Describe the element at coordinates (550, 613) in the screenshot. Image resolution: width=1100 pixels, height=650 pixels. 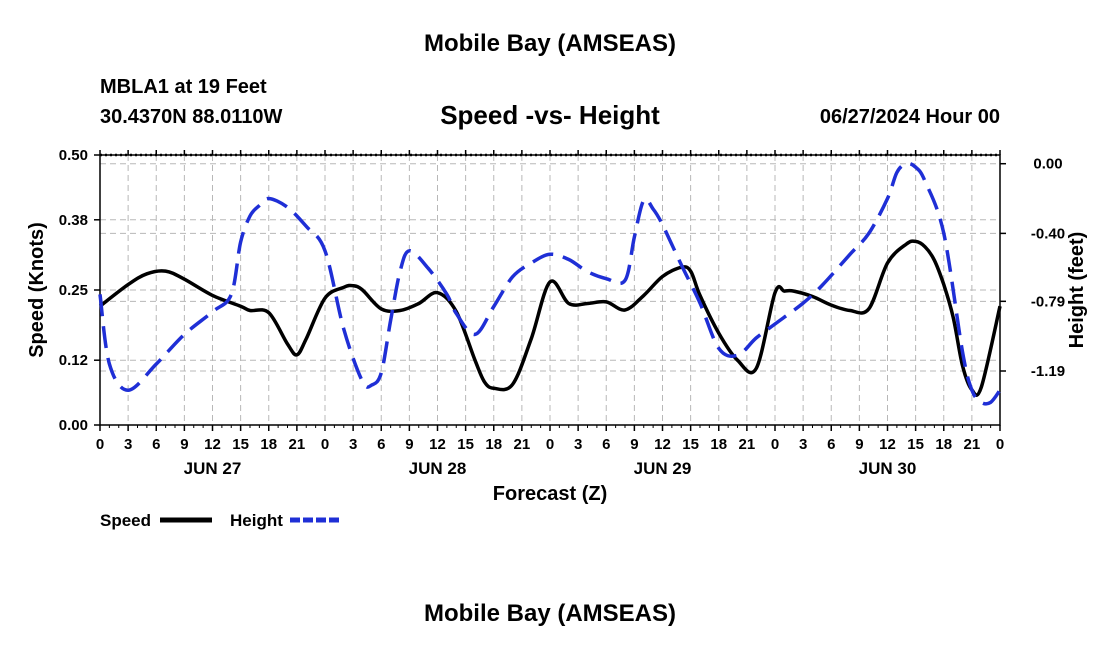
I see `footer-title: Mobile Bay (AMSEAS)` at that location.